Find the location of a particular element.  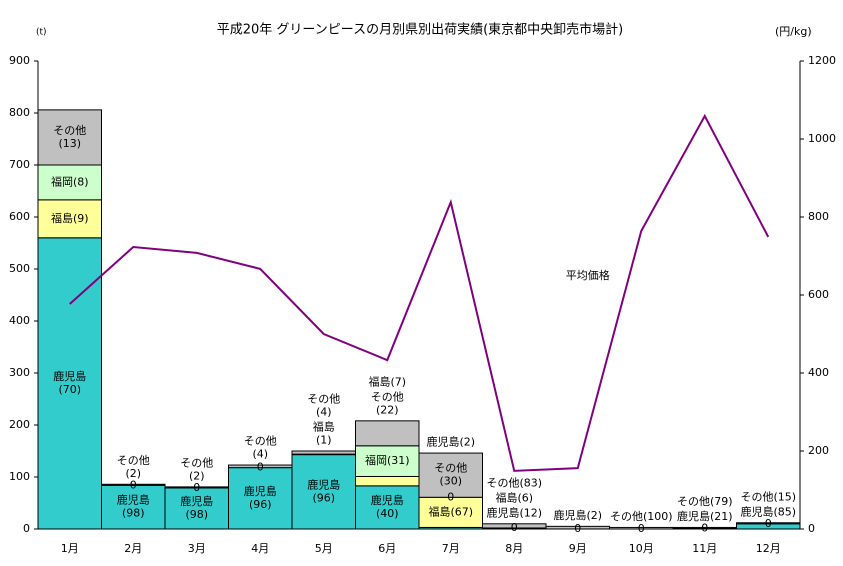

data-label: 福岡(31) is located at coordinates (387, 460).